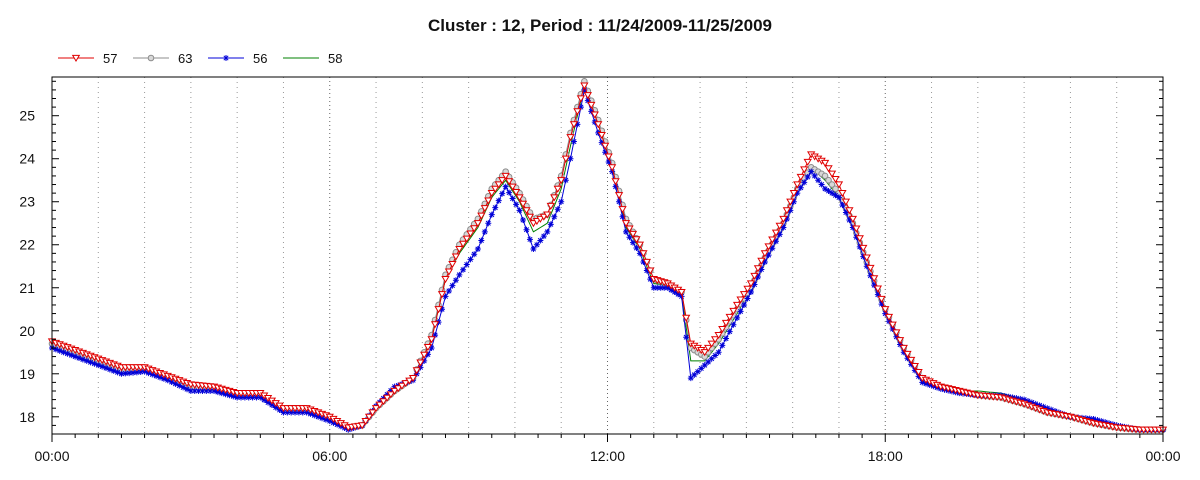  What do you see at coordinates (329, 456) in the screenshot?
I see `x-tick-label: 06:00` at bounding box center [329, 456].